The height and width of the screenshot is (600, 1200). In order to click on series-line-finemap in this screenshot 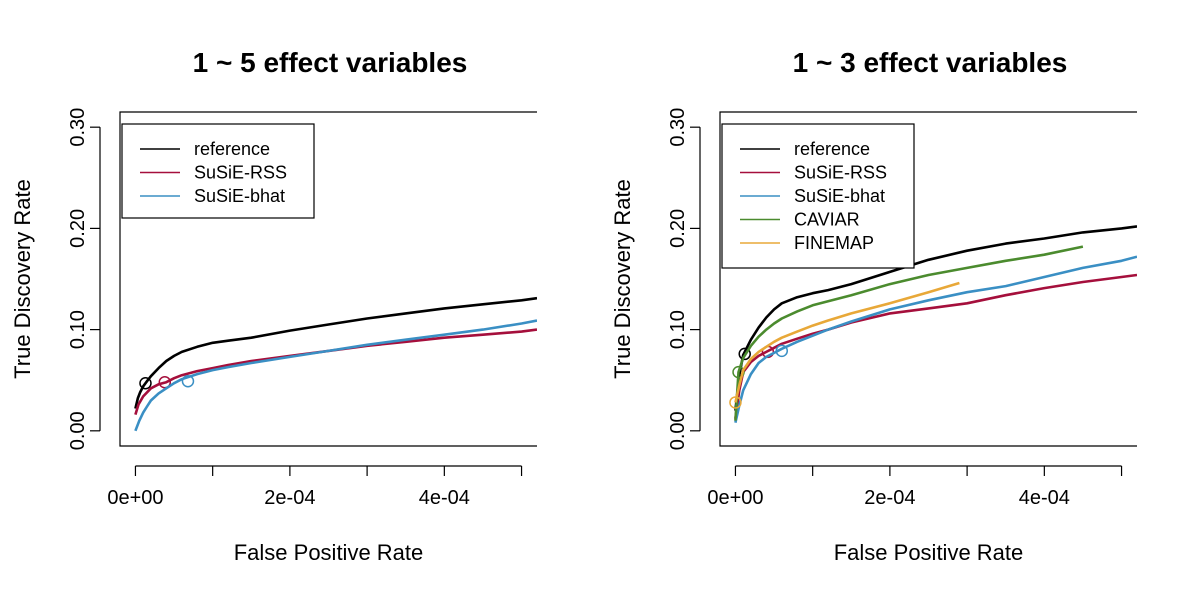, I will do `click(847, 342)`.